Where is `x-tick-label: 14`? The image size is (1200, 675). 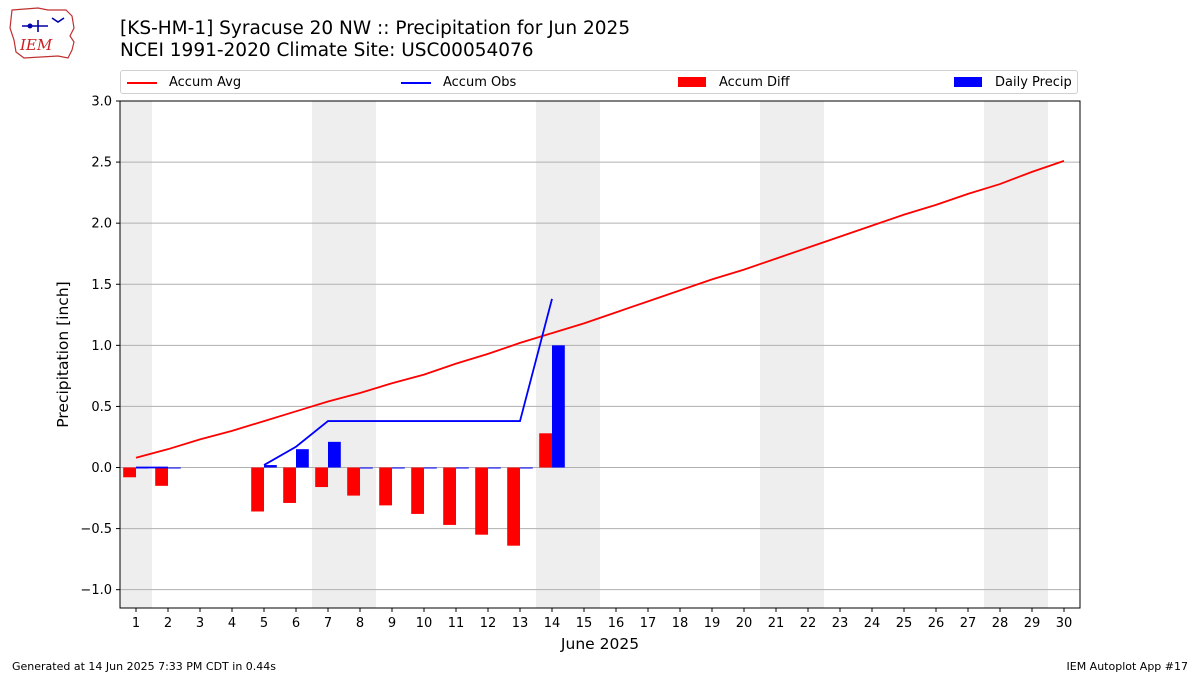
x-tick-label: 14 is located at coordinates (552, 623).